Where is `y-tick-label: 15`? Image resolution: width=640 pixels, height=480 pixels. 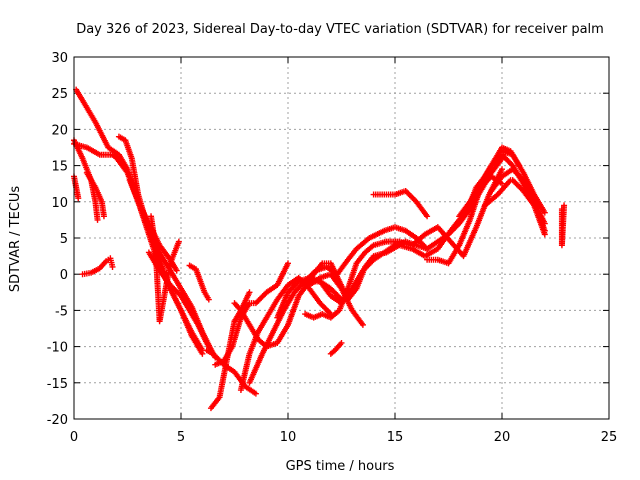 y-tick-label: 15 is located at coordinates (59, 167).